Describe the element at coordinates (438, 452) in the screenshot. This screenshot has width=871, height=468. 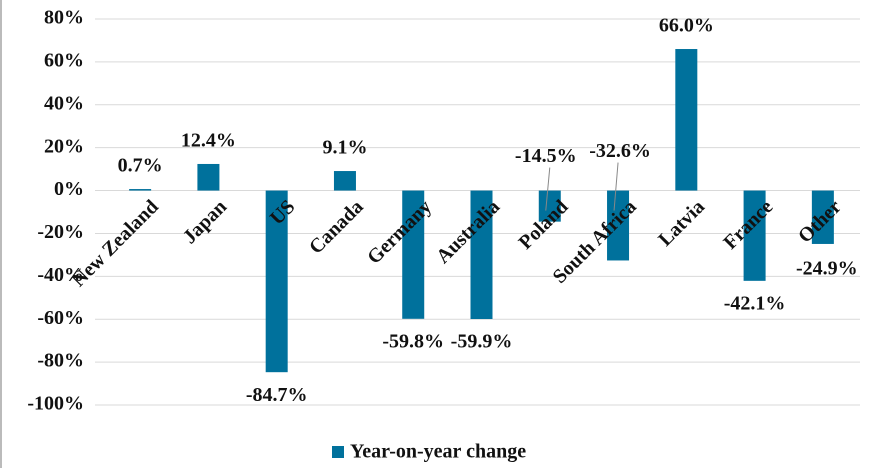
I see `legend-label: Year-on-year change` at that location.